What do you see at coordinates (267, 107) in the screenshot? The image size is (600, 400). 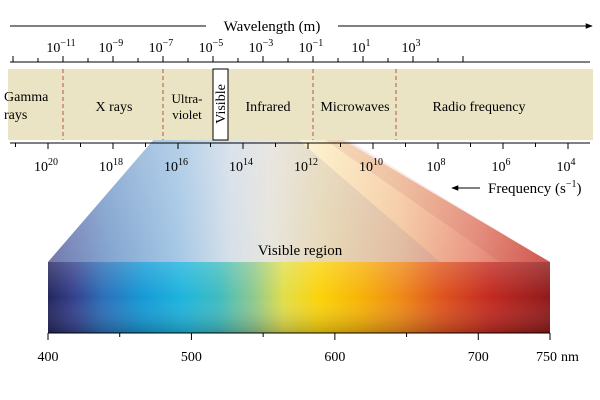 I see `infrared-label: Infrared` at bounding box center [267, 107].